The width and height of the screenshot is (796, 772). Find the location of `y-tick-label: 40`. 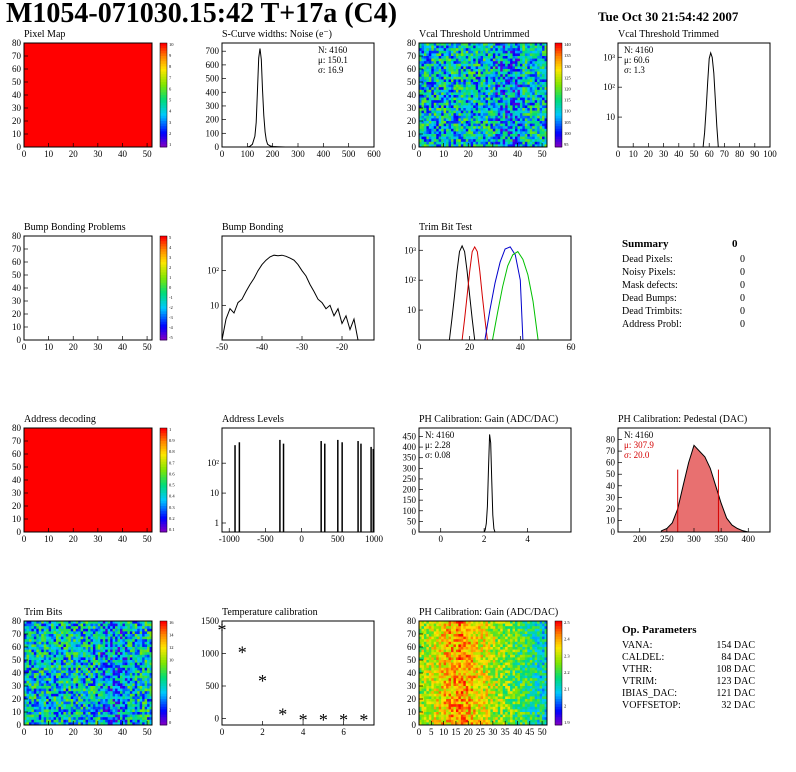

y-tick-label: 40 is located at coordinates (17, 480).